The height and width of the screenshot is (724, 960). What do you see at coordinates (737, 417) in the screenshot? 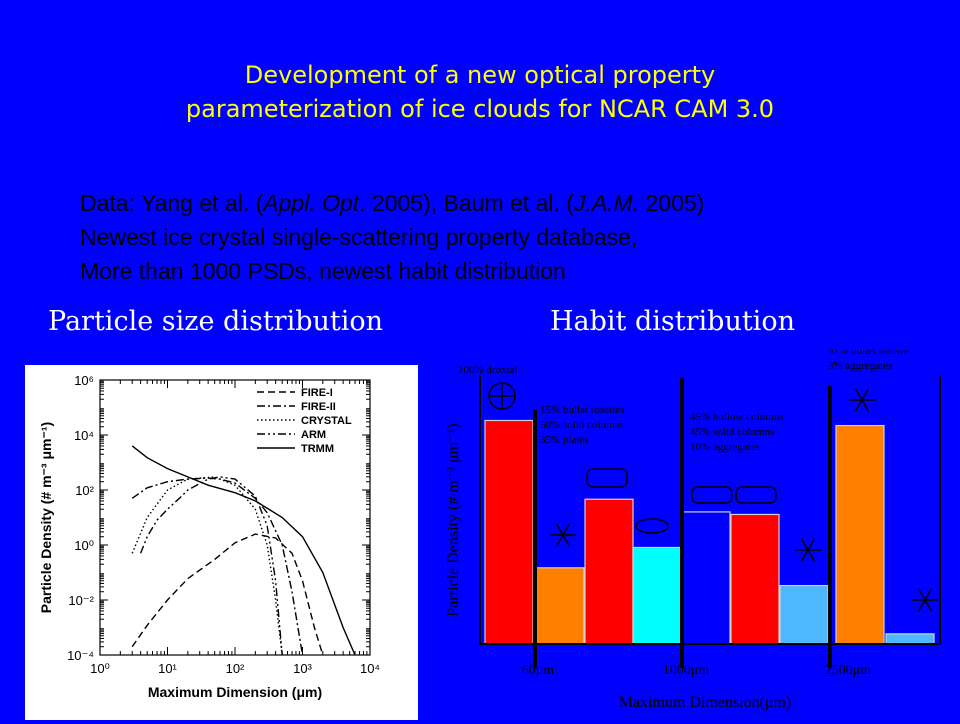
I see `habit-annotation: 45% hollow columns` at bounding box center [737, 417].